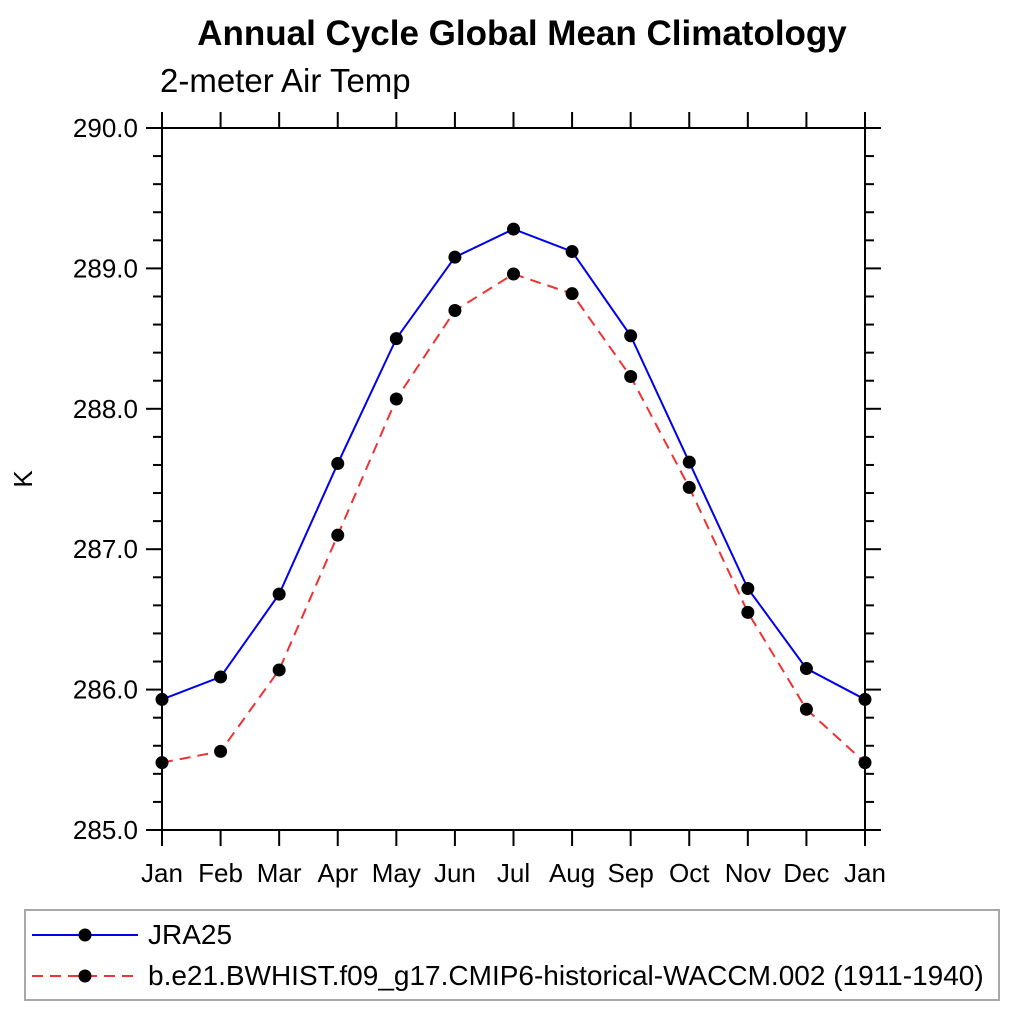  I want to click on x-axis-tick-labels: Jan Feb Mar Apr May Jun Jul Aug Sep Oct Nov Dec Jan, so click(513, 873).